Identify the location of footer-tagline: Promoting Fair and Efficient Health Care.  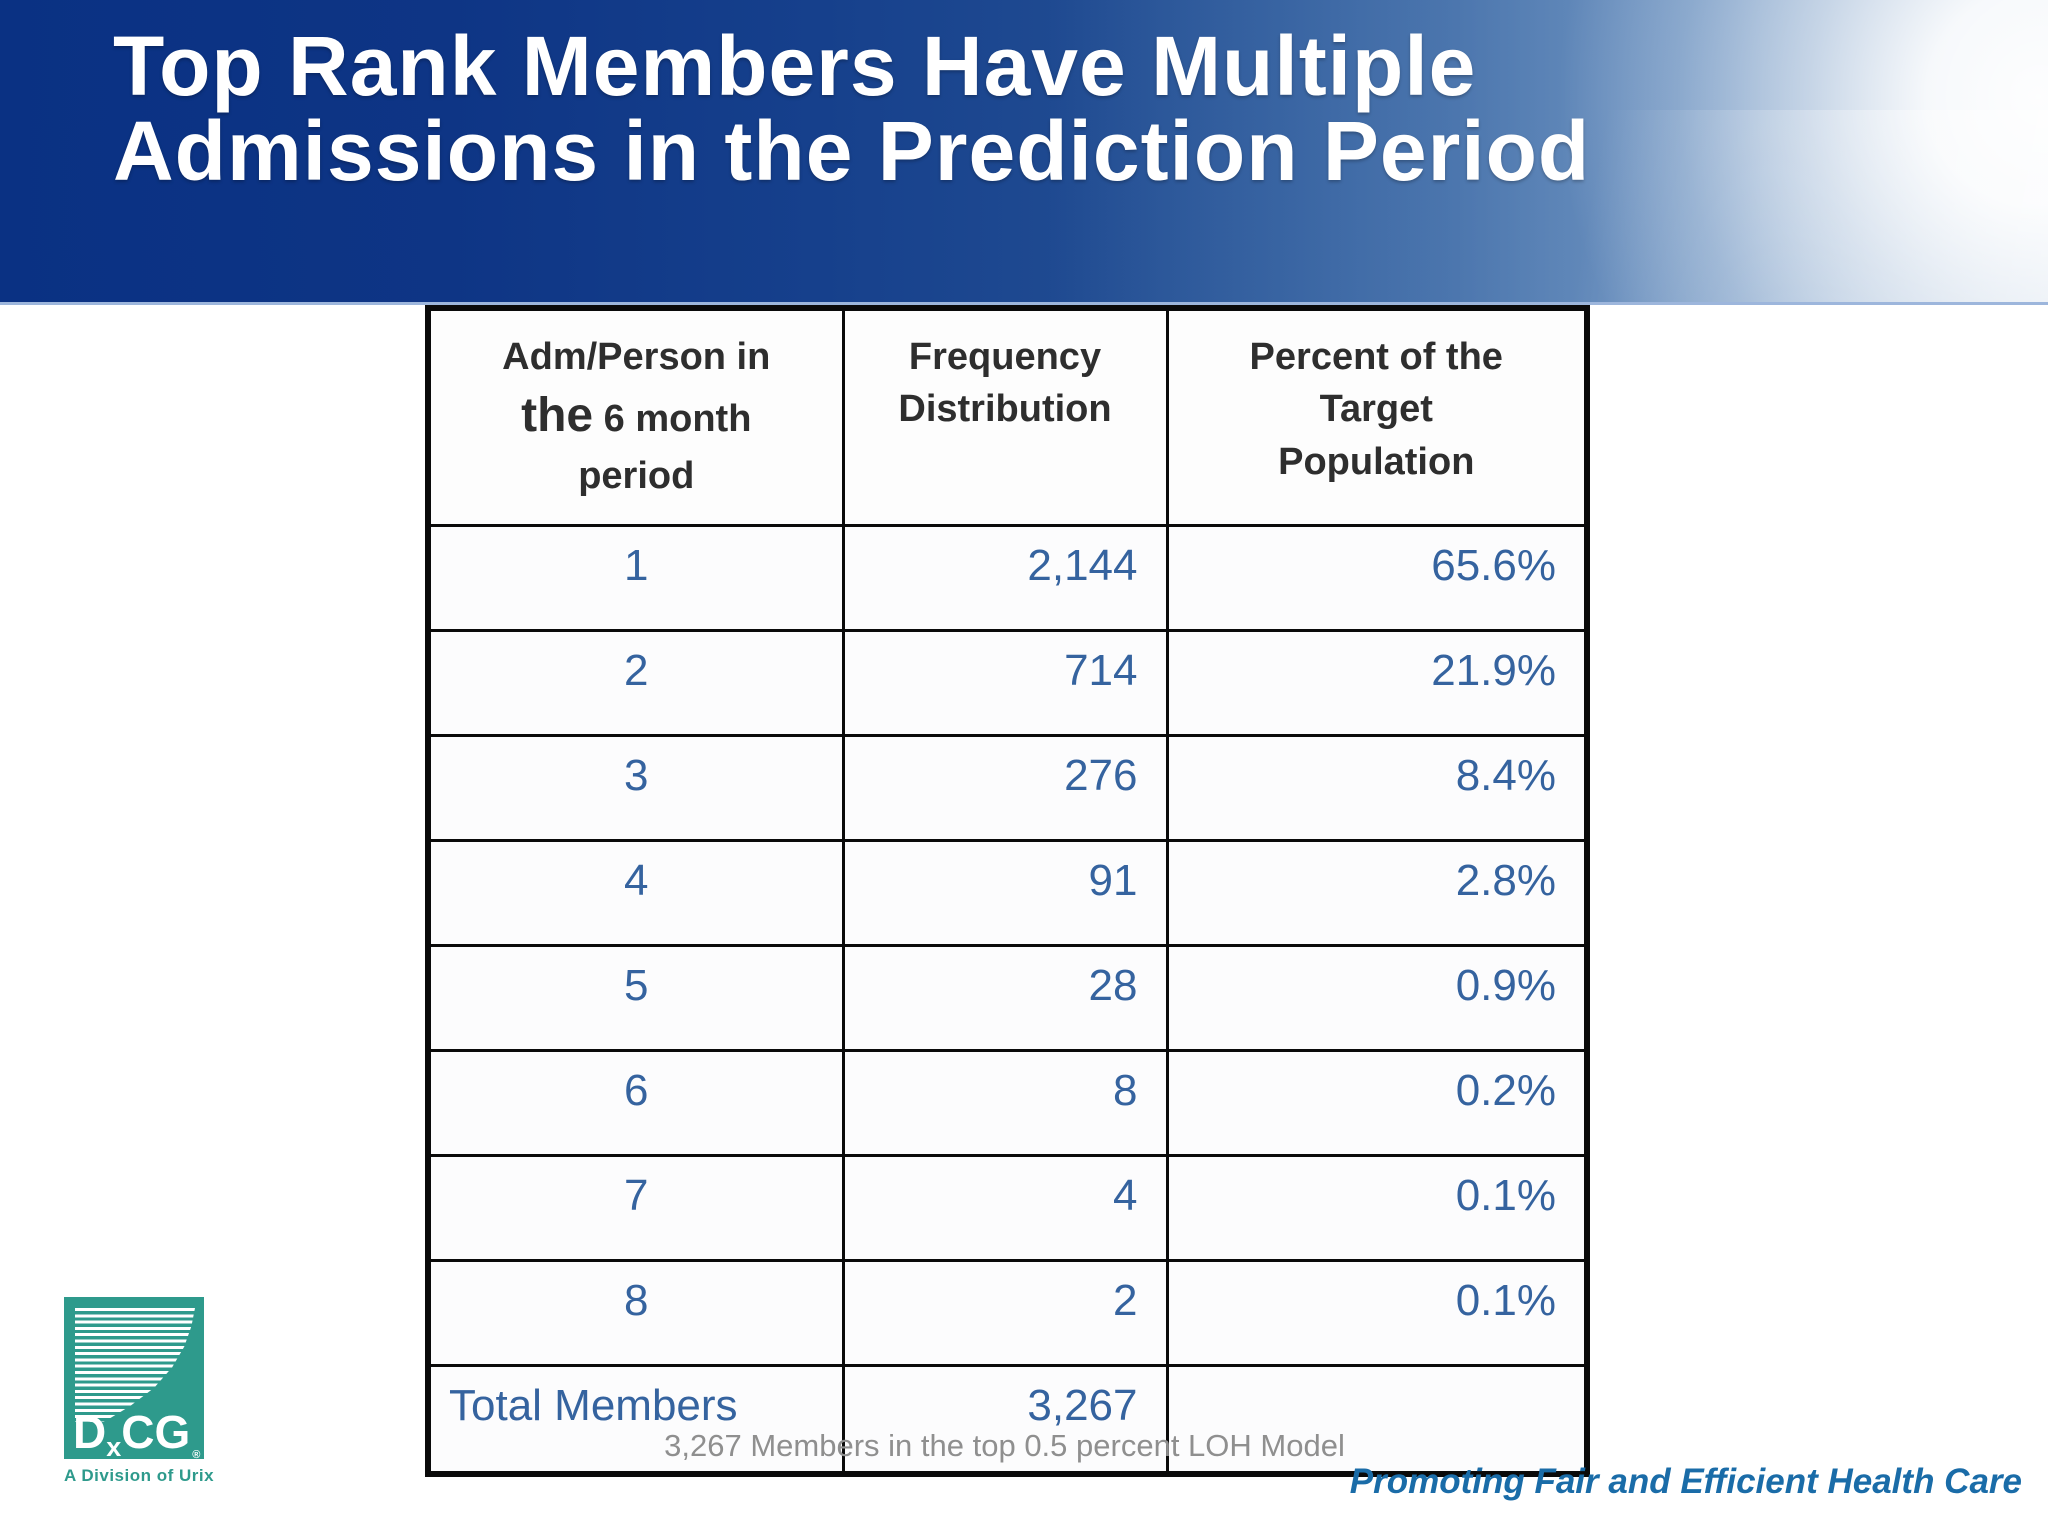
(1685, 1481).